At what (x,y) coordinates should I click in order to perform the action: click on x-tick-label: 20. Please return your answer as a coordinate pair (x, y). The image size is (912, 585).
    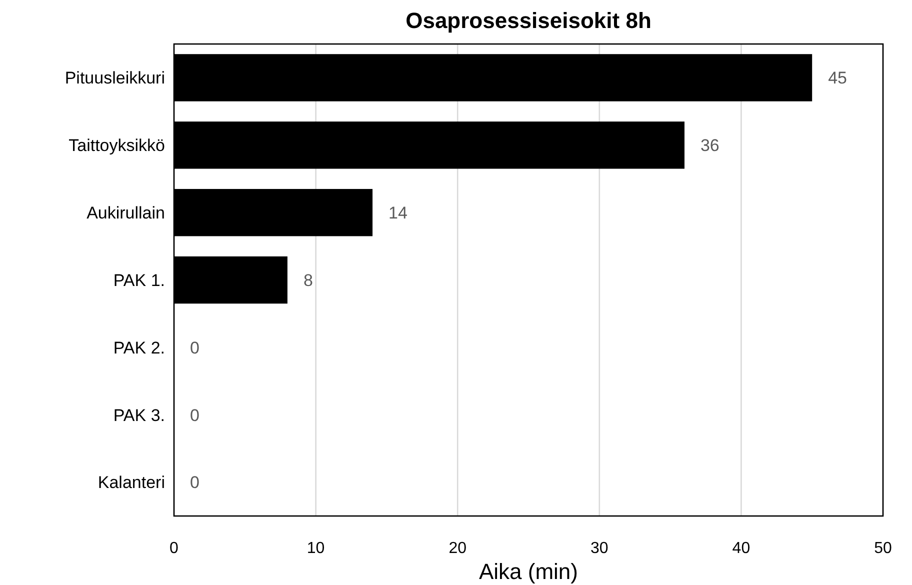
    Looking at the image, I should click on (457, 548).